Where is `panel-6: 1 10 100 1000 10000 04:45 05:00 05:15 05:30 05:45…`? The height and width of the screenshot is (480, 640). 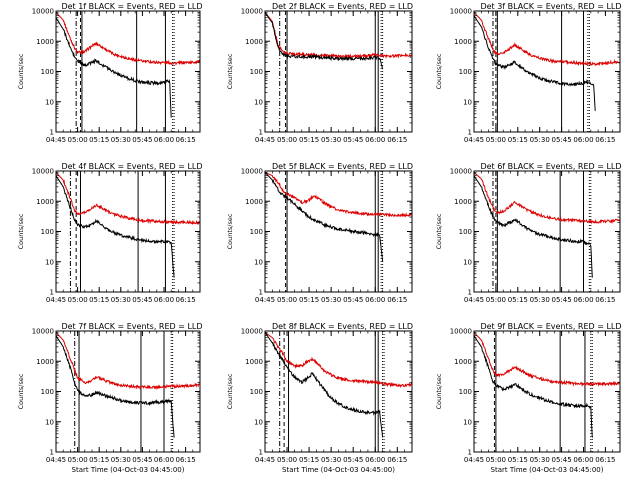 panel-6: 1 10 100 1000 10000 04:45 05:00 05:15 05:30 05:45… is located at coordinates (528, 233).